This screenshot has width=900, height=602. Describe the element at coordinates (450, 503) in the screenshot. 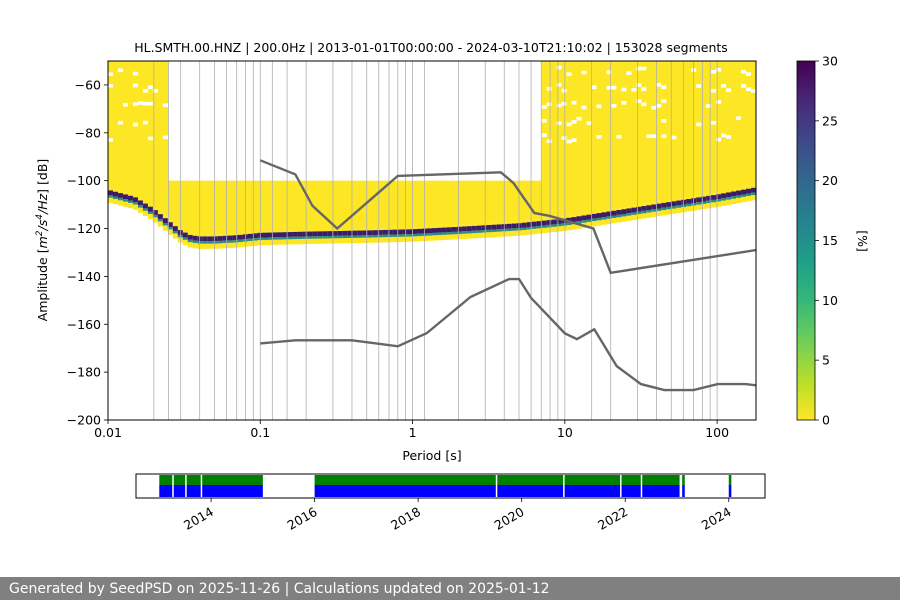

I see `data-availability: 2014 2016 2018 2020 2022 2024` at that location.